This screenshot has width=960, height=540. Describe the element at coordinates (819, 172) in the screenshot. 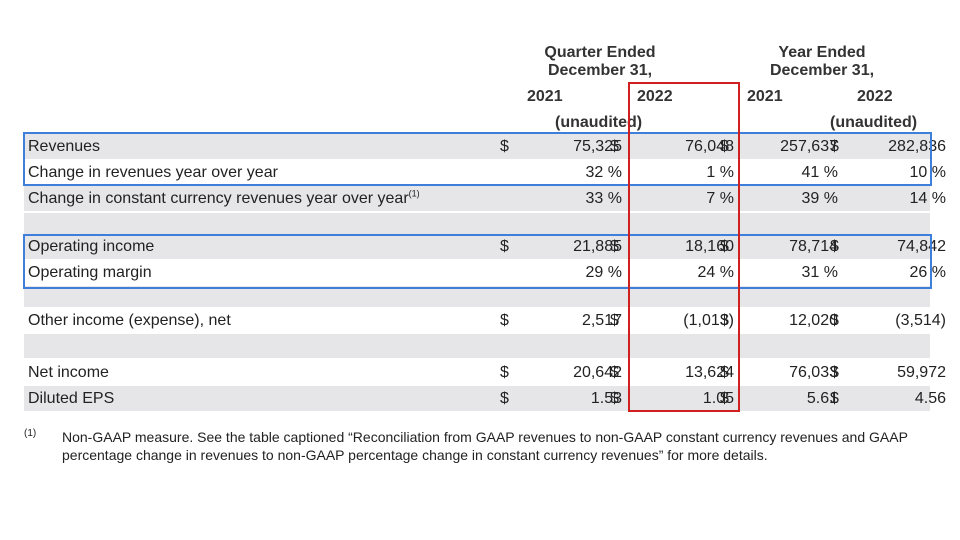

I see `cell-y2021-value: 41 %` at that location.